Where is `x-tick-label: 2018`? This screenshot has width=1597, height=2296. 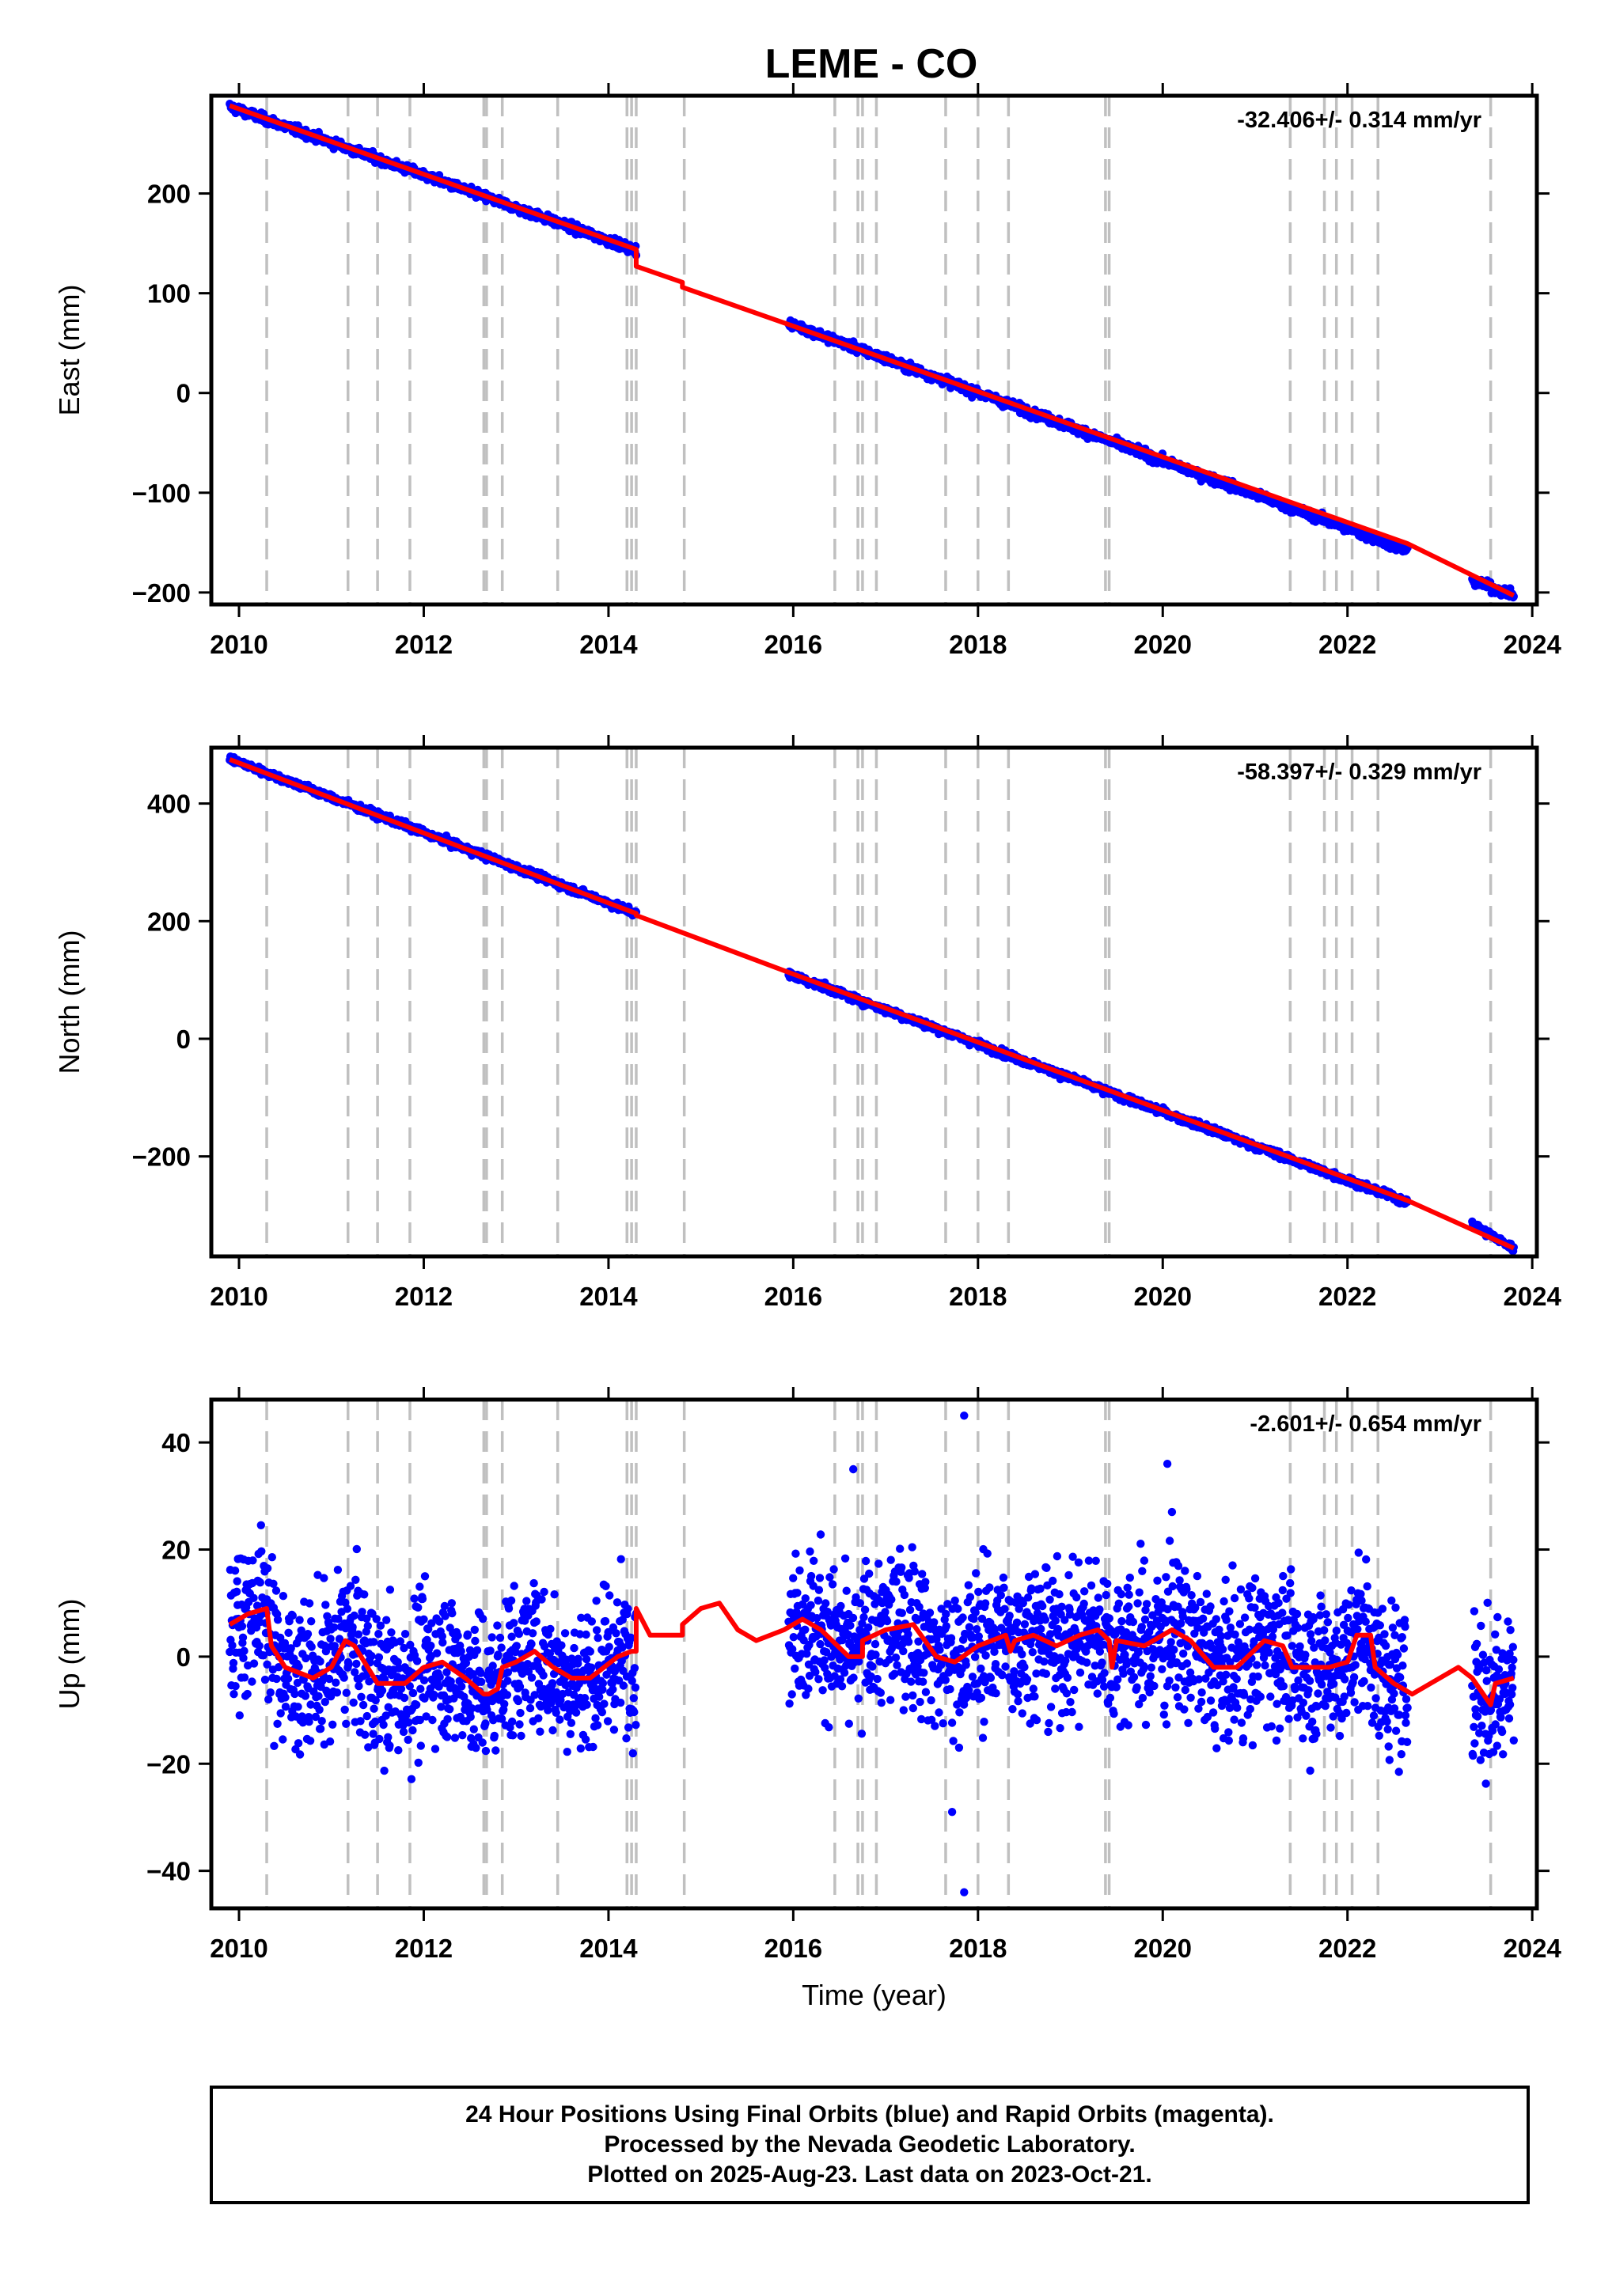 x-tick-label: 2018 is located at coordinates (978, 1296).